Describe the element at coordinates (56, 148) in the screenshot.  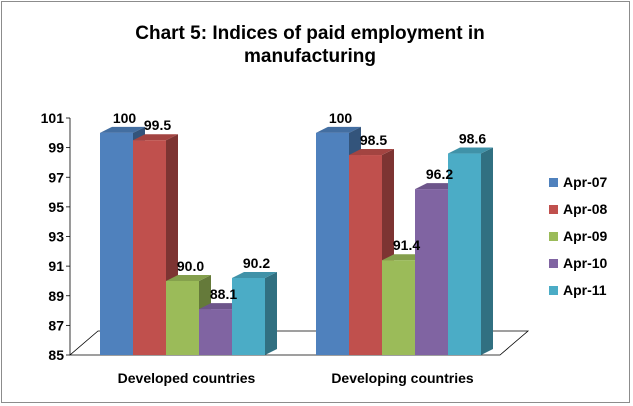
I see `y-tick-label: 99` at that location.